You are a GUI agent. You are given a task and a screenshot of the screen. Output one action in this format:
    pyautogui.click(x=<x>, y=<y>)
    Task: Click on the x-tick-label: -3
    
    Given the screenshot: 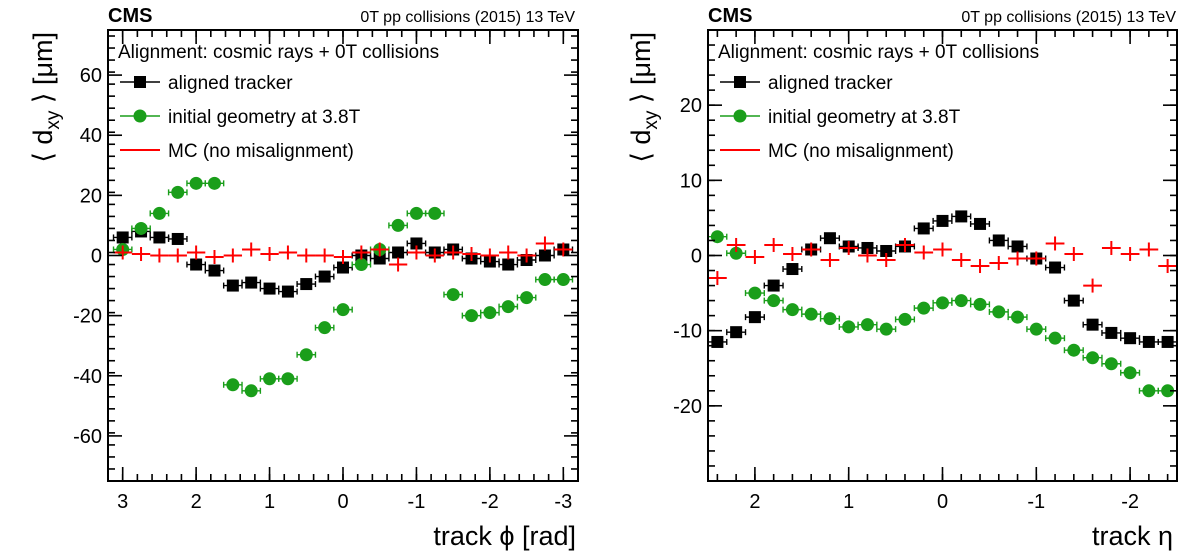 What is the action you would take?
    pyautogui.click(x=563, y=502)
    